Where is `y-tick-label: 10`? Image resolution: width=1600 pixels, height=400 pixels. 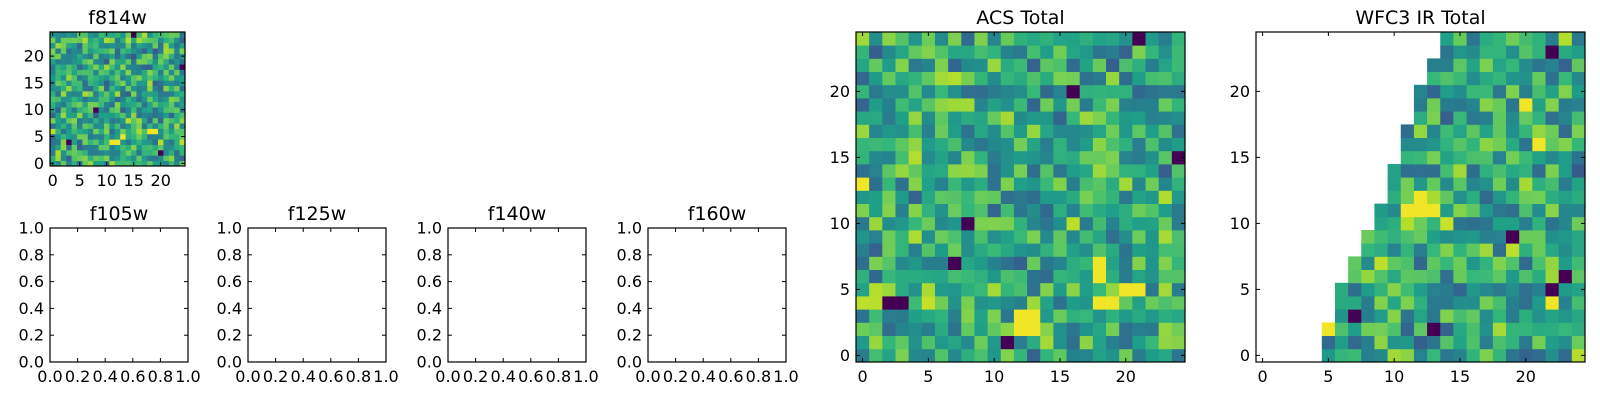 y-tick-label: 10 is located at coordinates (840, 223).